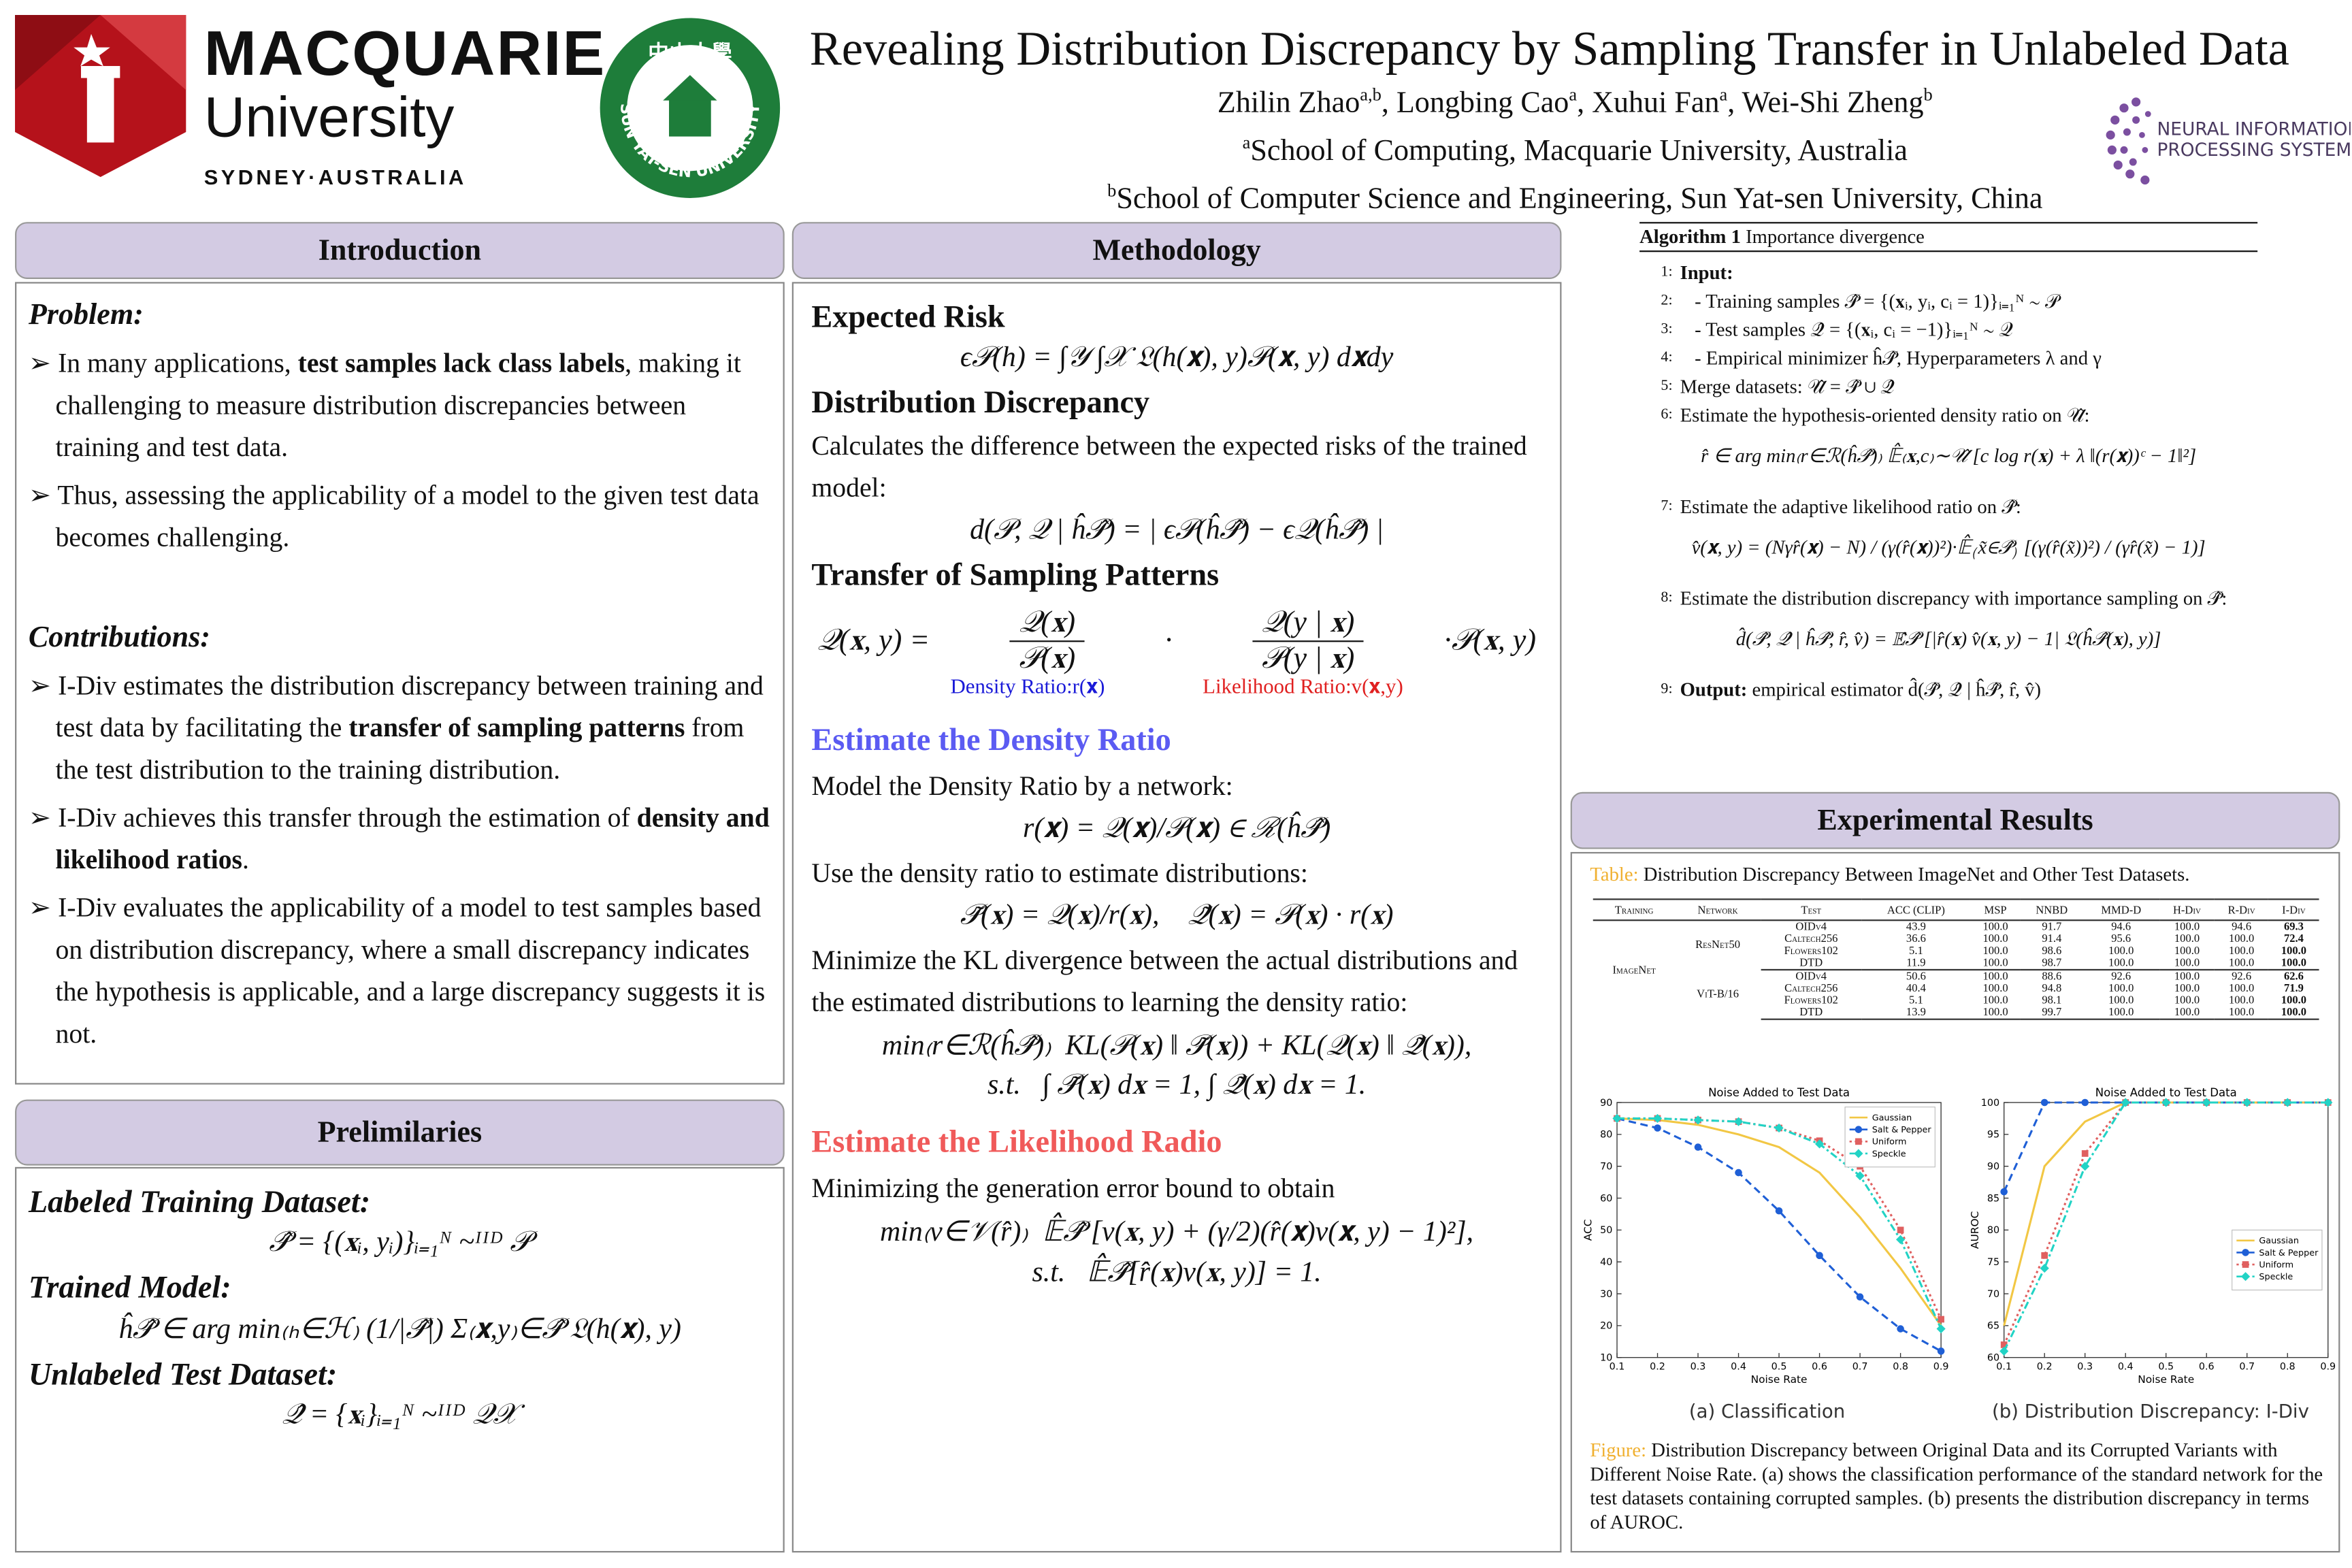  Describe the element at coordinates (1308, 659) in the screenshot. I see `denominator: 𝒫(y | 𝐱)` at that location.